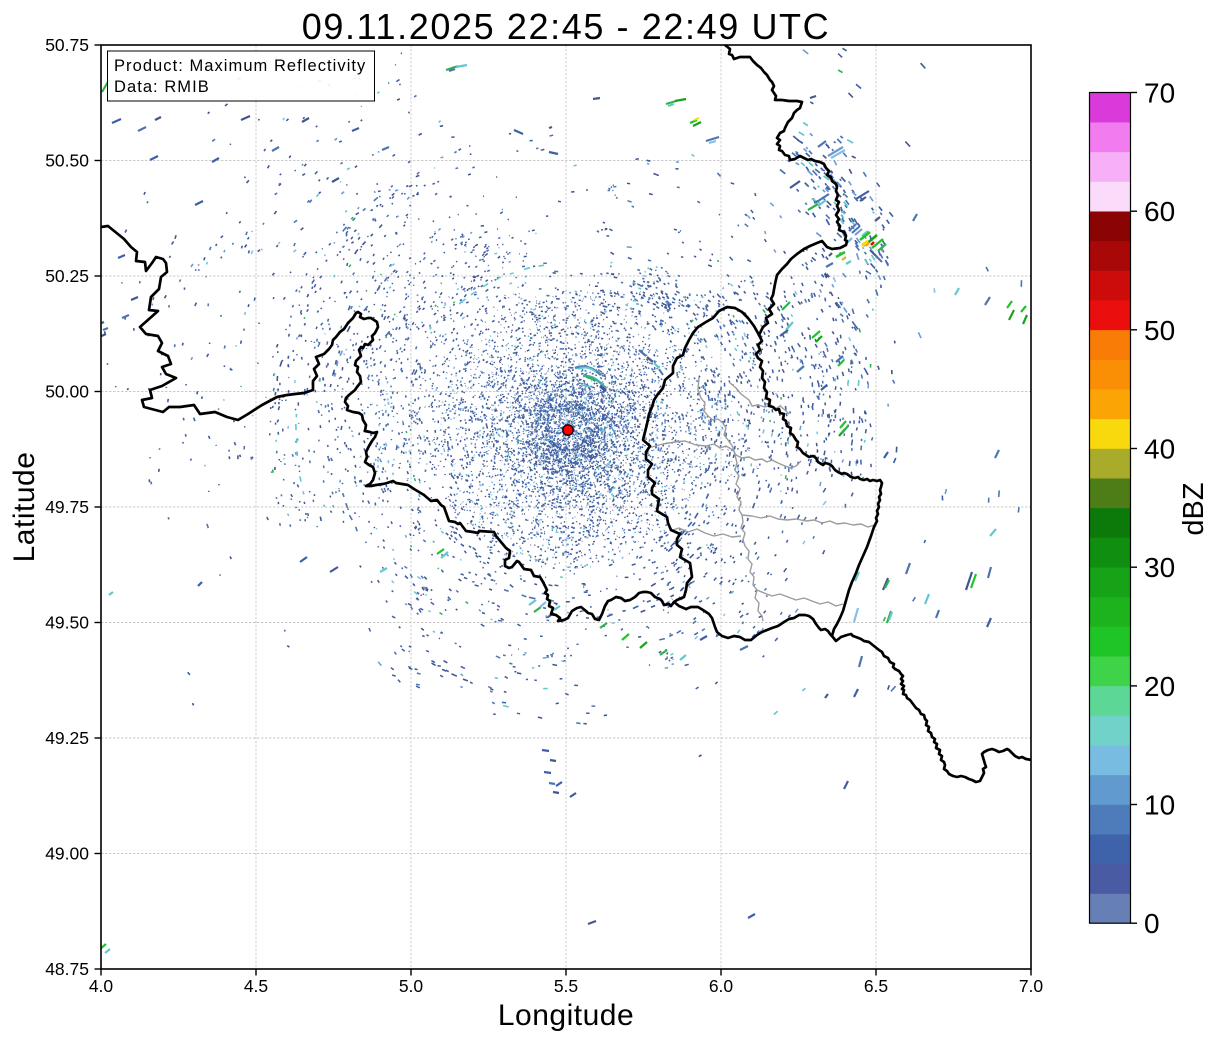 Image resolution: width=1219 pixels, height=1040 pixels. Describe the element at coordinates (876, 986) in the screenshot. I see `svg-text: 6.5` at that location.